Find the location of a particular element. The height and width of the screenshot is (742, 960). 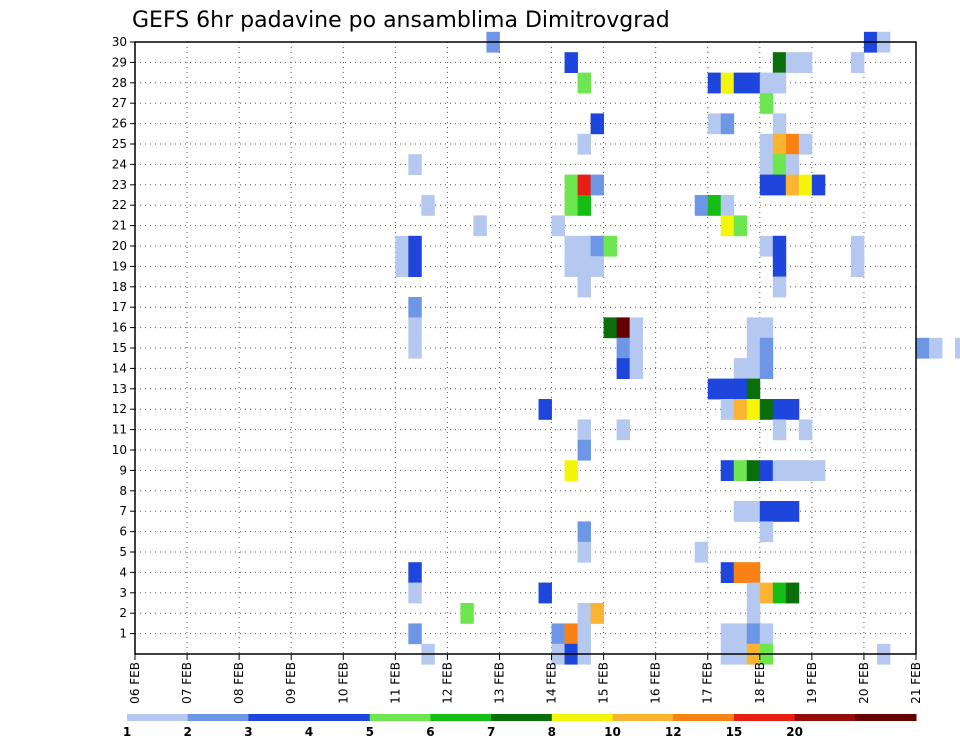

y-tick-label: 24 is located at coordinates (119, 164).